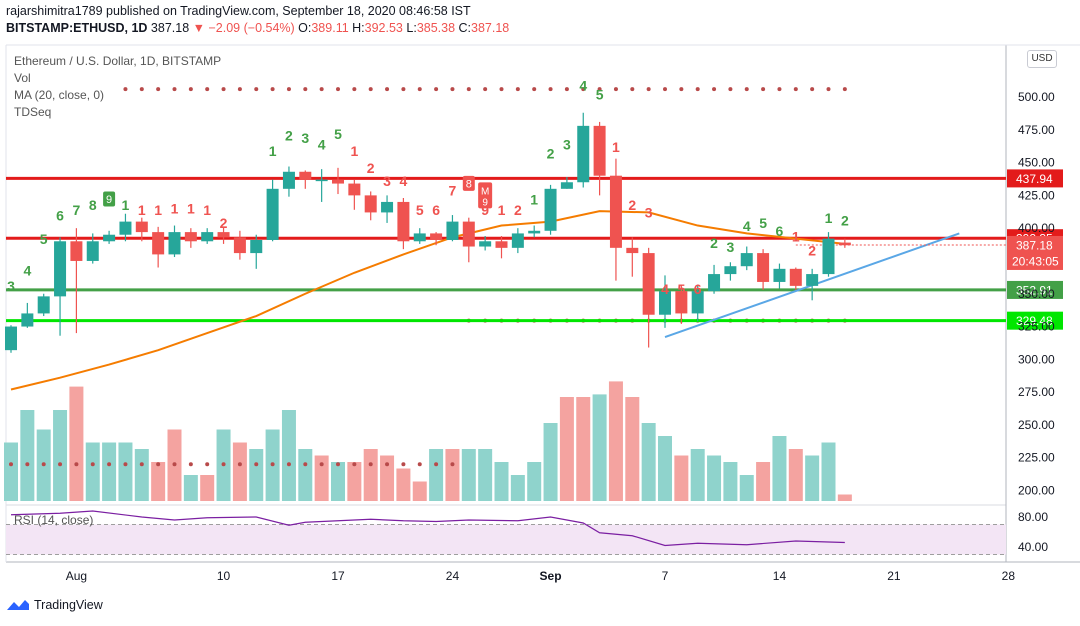 This screenshot has width=1080, height=626. I want to click on currency-button: USD, so click(1042, 59).